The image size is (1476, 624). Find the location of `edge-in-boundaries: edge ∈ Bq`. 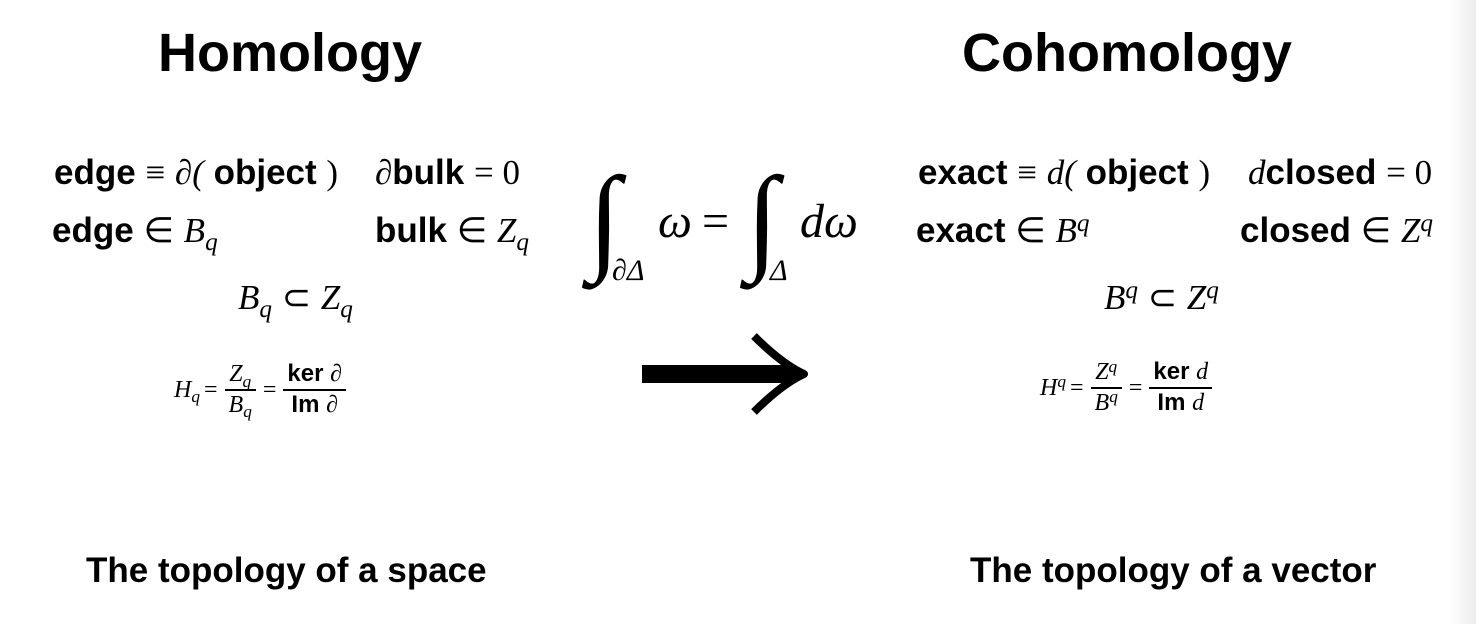

edge-in-boundaries: edge ∈ Bq is located at coordinates (135, 234).